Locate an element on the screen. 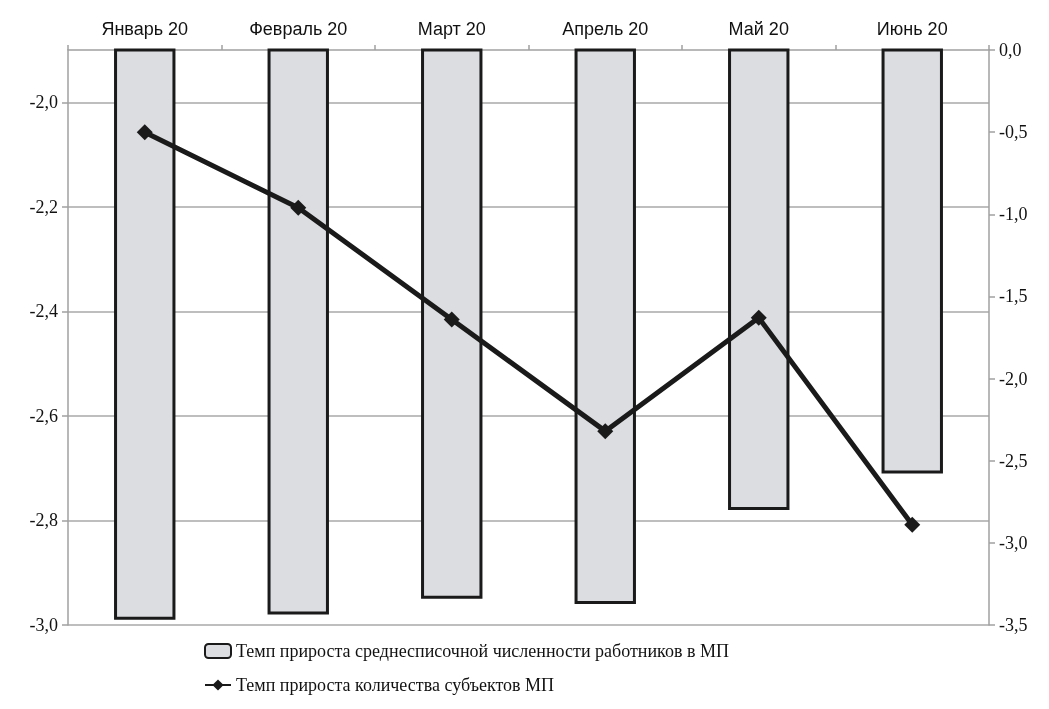 The height and width of the screenshot is (709, 1049). y-tick-label: -2,6 is located at coordinates (43, 415).